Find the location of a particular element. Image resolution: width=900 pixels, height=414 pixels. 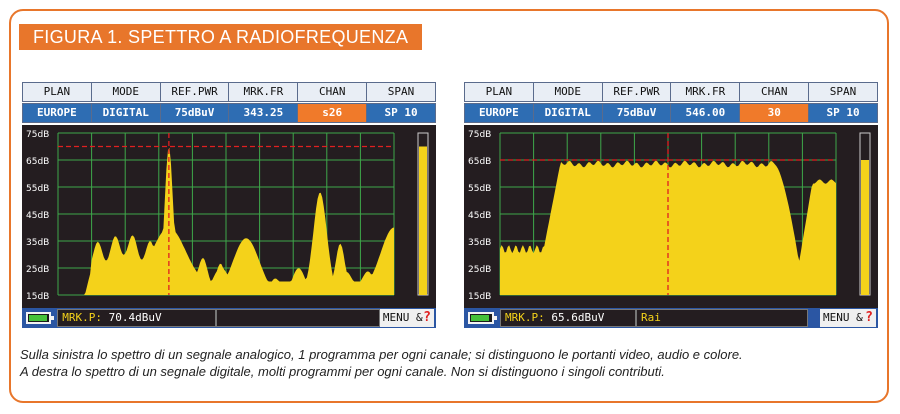

status-bar: MRK.P: 65.6dBuV Rai MENU & ? is located at coordinates (671, 318).